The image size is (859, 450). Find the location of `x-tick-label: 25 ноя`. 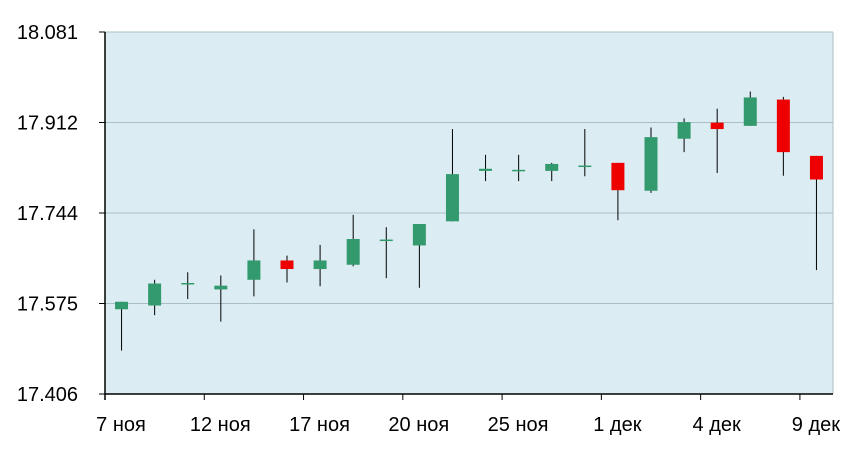

x-tick-label: 25 ноя is located at coordinates (518, 425).